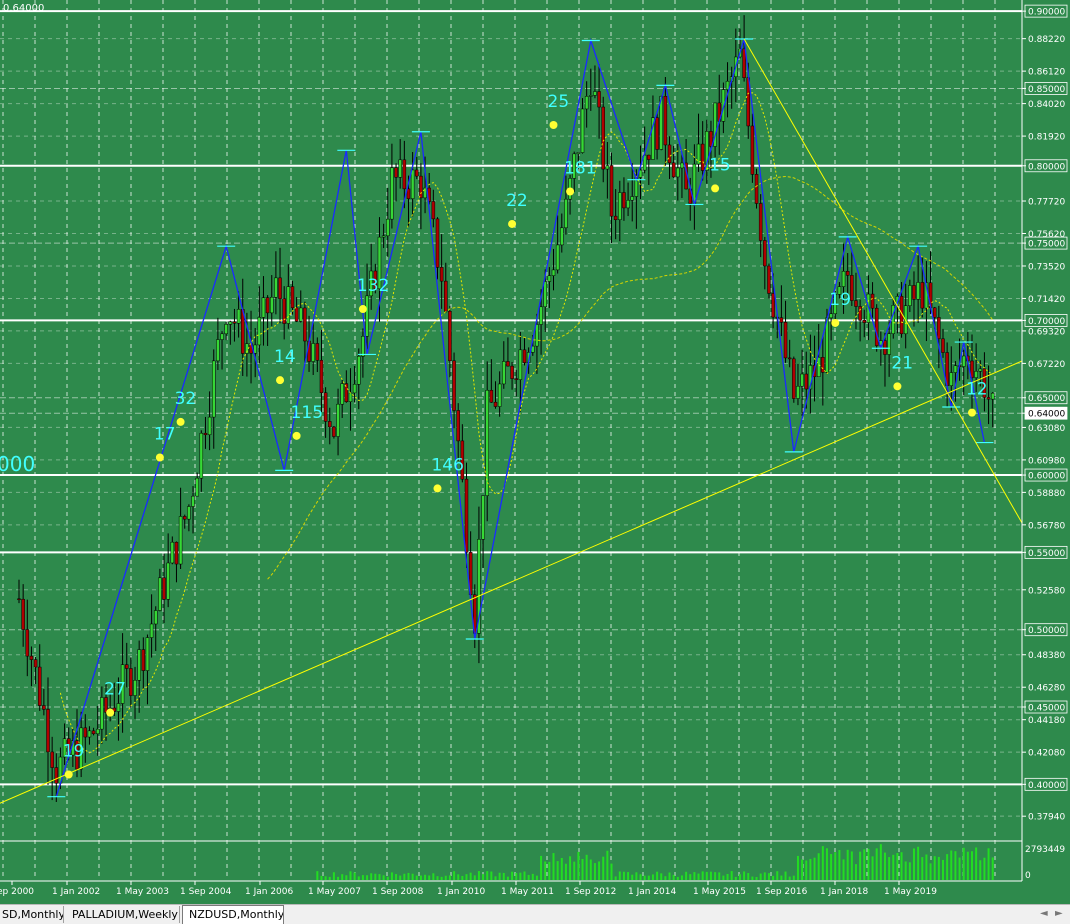 This screenshot has width=1070, height=924. Describe the element at coordinates (233, 914) in the screenshot. I see `tab-nzdusd-monthly: NZDUSD,Monthly` at that location.